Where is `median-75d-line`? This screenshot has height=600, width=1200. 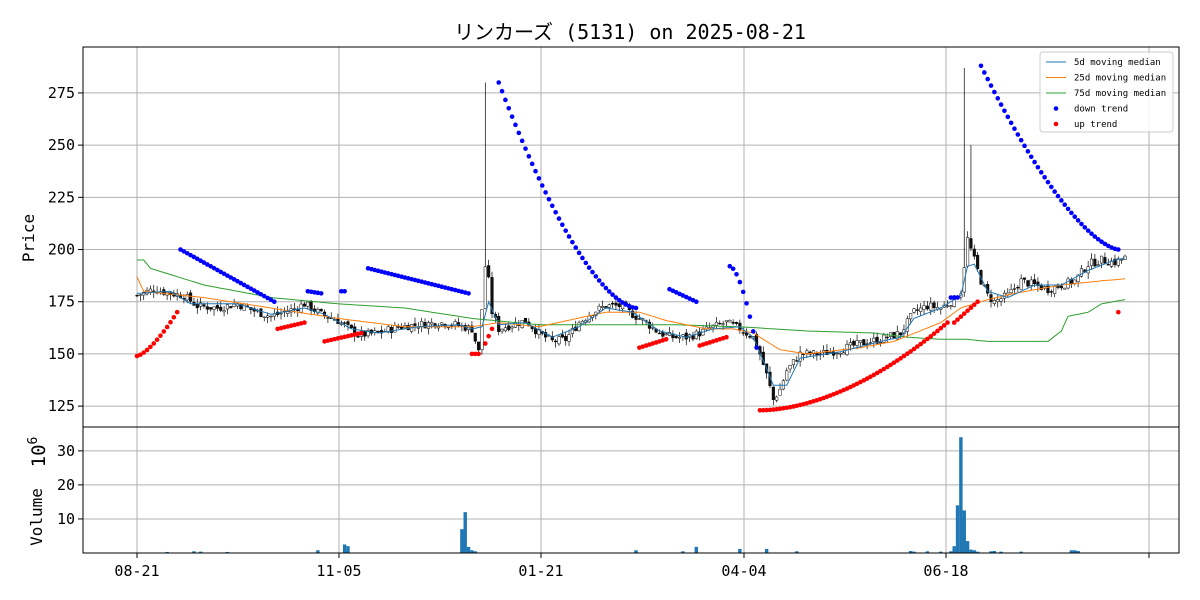
median-75d-line is located at coordinates (631, 300).